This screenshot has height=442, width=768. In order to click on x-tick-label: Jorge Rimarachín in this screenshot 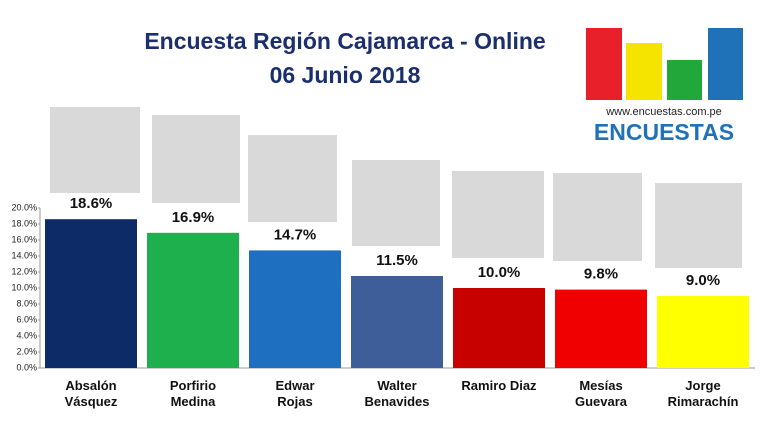, I will do `click(703, 393)`.